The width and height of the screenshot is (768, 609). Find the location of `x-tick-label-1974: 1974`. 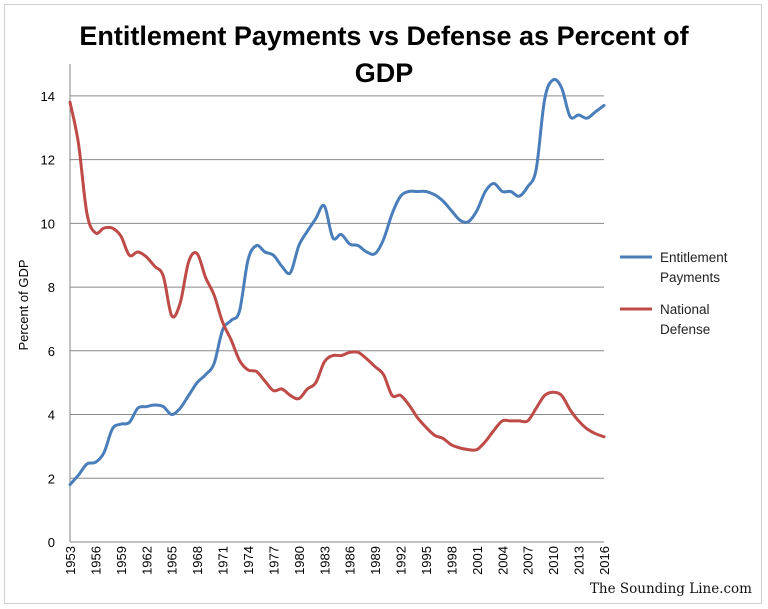

x-tick-label-1974: 1974 is located at coordinates (248, 560).